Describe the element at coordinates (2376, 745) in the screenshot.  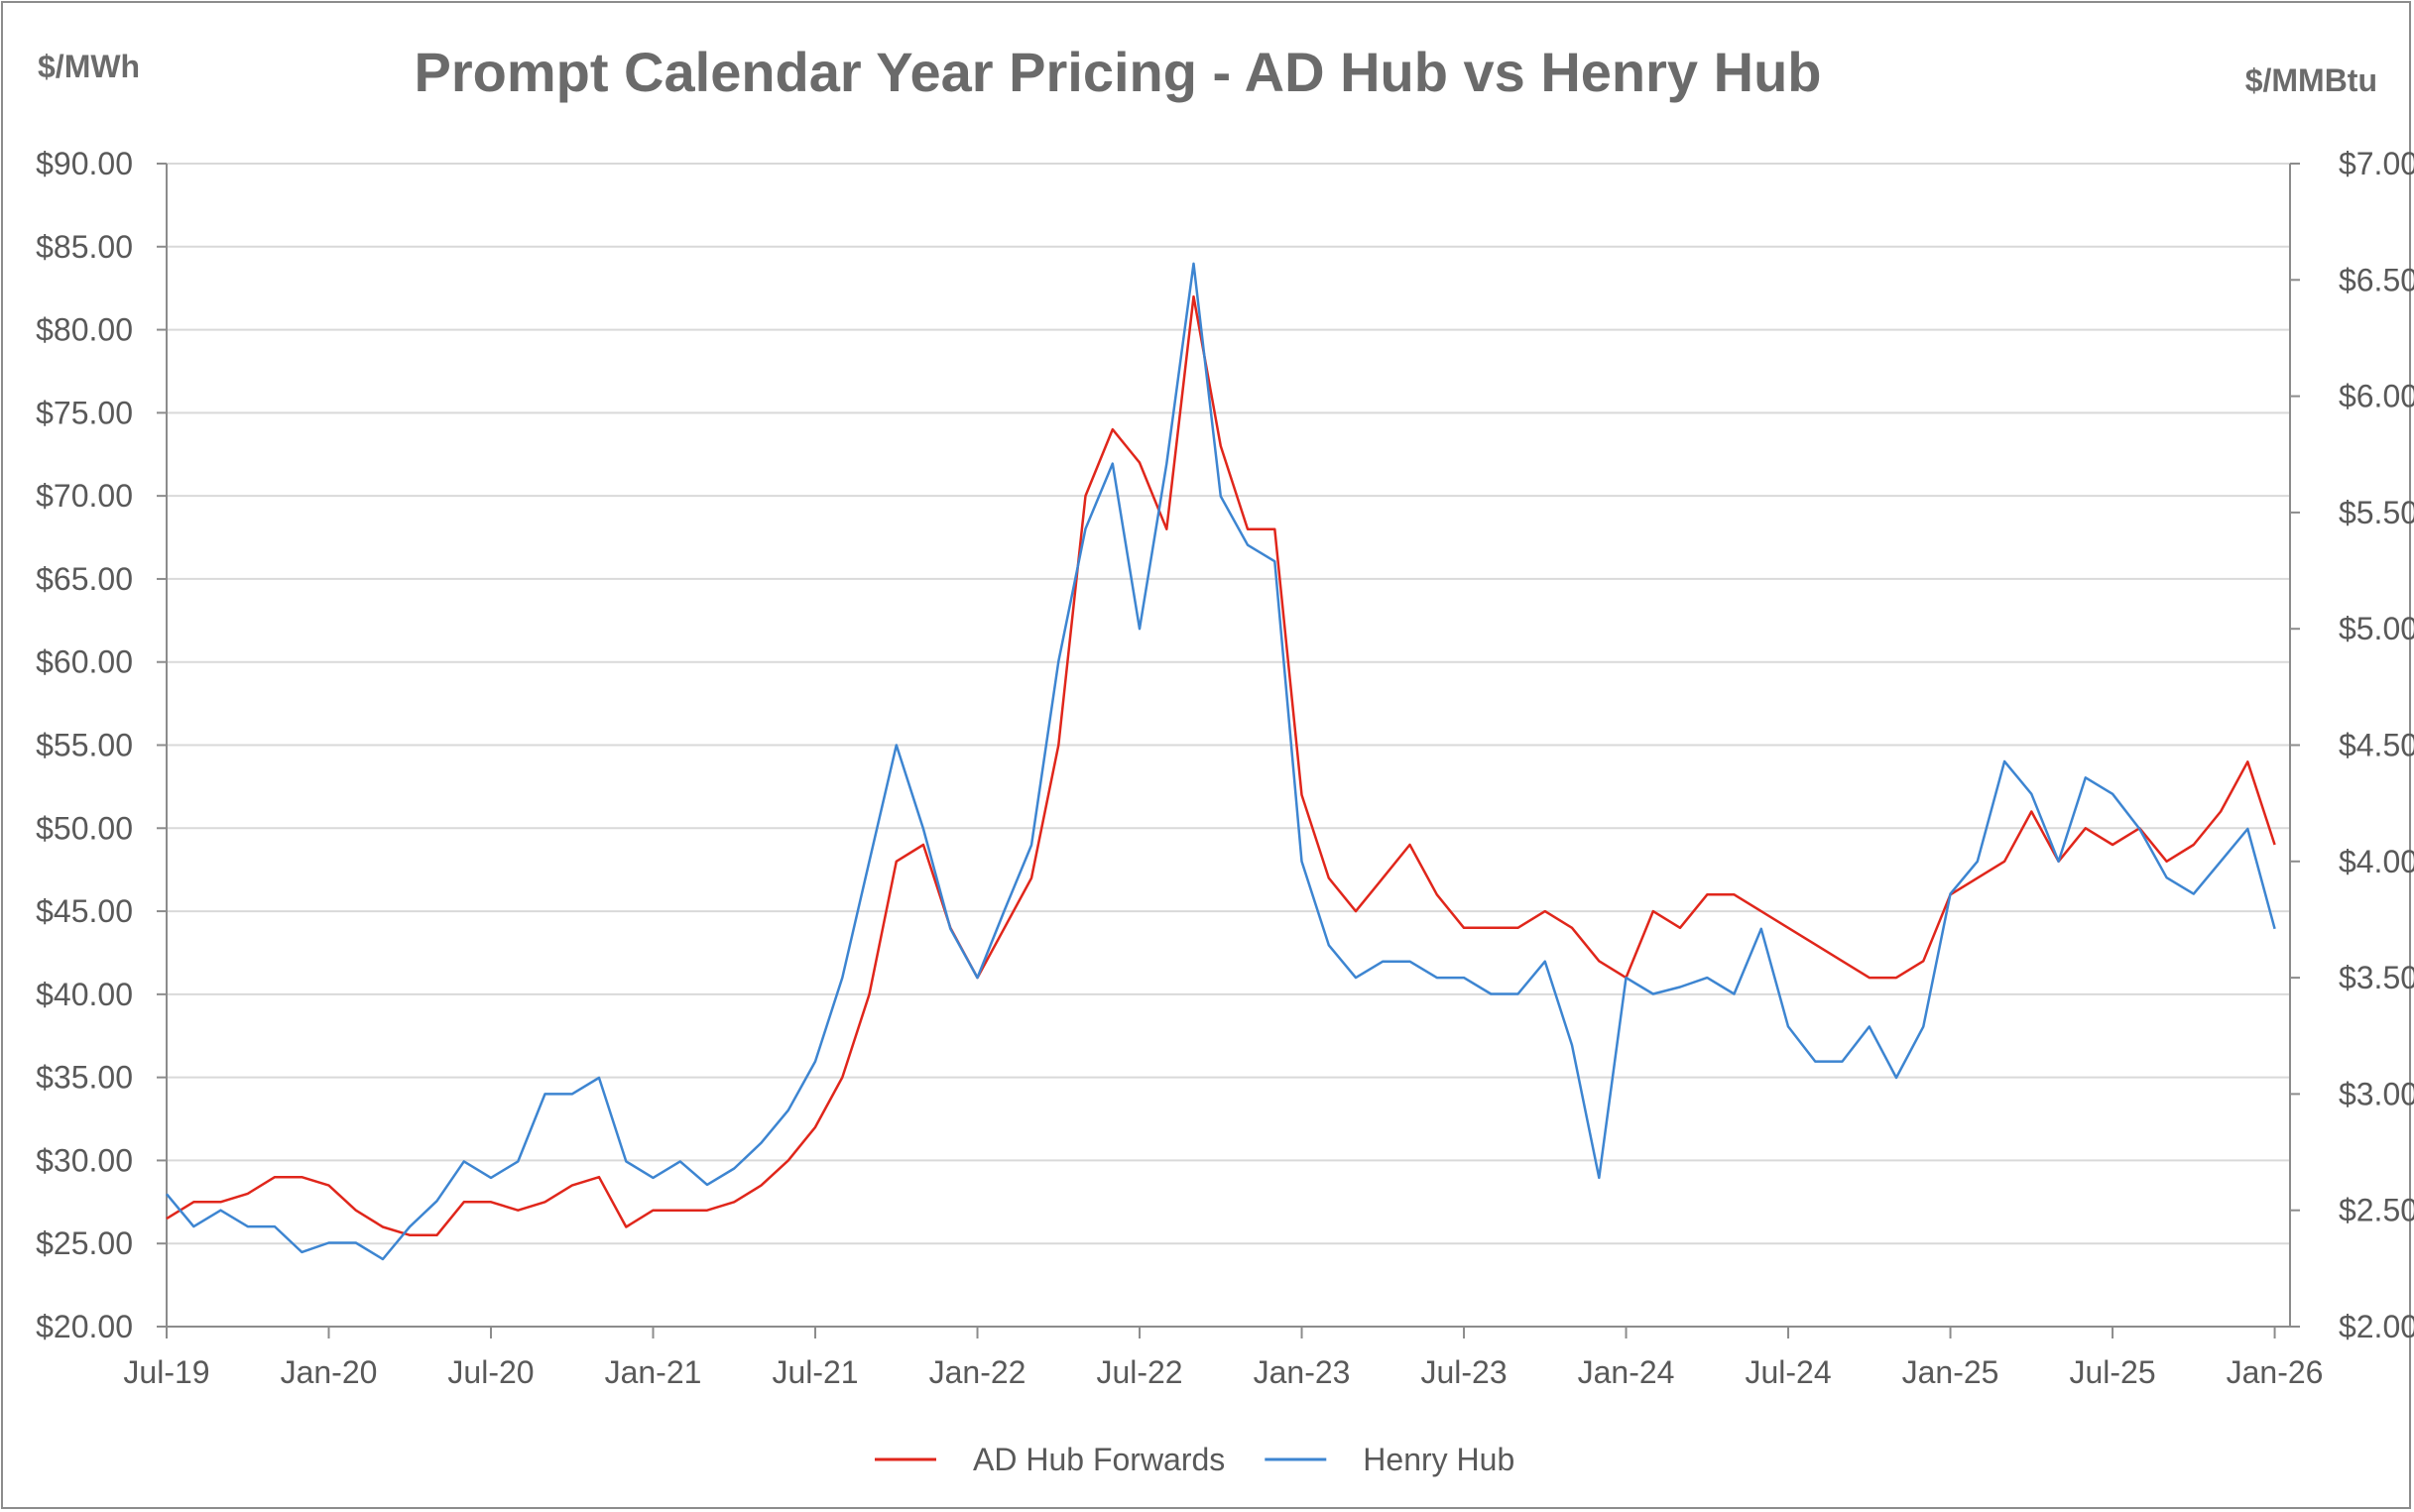
I see `right-tick-label: $4.50` at that location.